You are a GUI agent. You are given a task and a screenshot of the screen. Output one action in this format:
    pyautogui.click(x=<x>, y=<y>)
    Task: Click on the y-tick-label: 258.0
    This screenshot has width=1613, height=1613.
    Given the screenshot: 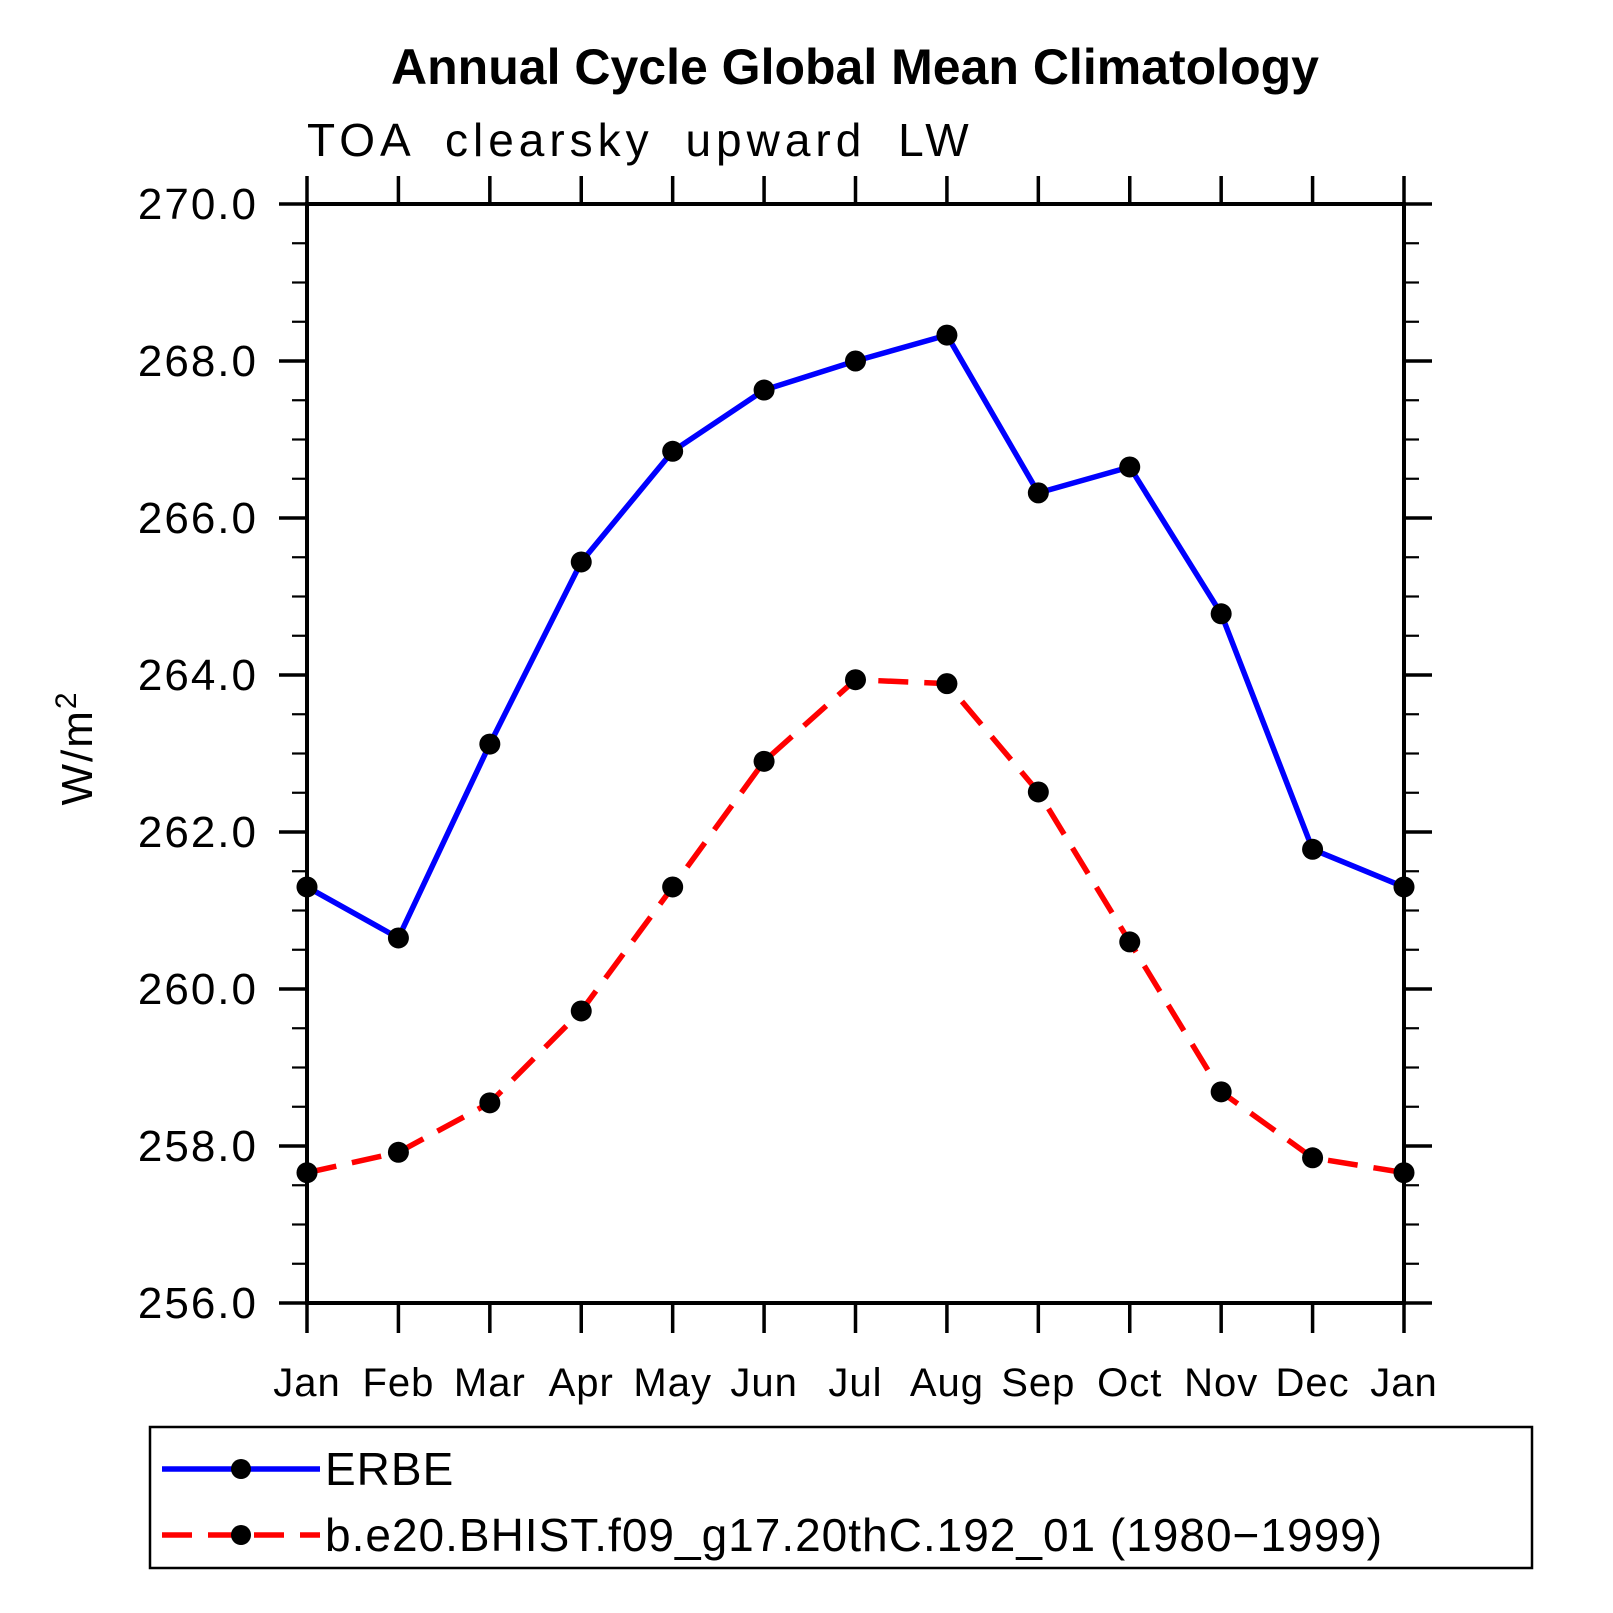 What is the action you would take?
    pyautogui.click(x=198, y=1146)
    